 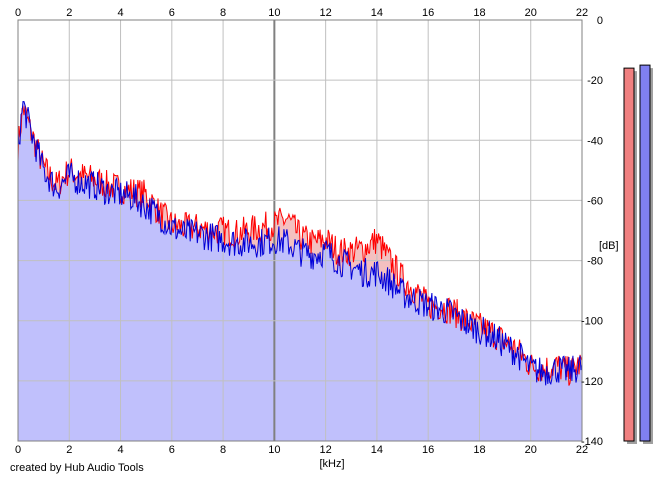 I want to click on x-tick-label-bottom: 2, so click(x=69, y=450).